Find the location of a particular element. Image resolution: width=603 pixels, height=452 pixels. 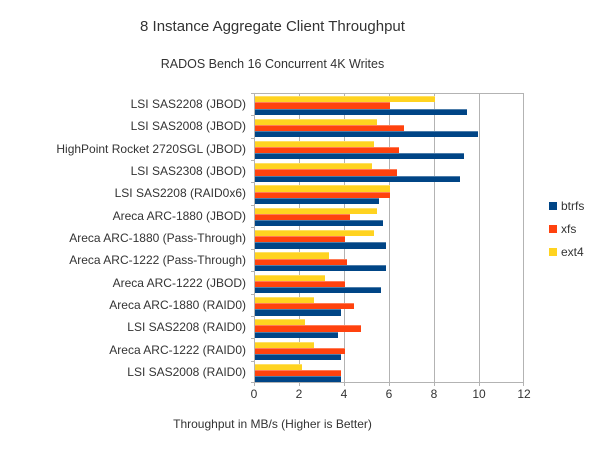

xfs-swatch-icon is located at coordinates (553, 228).